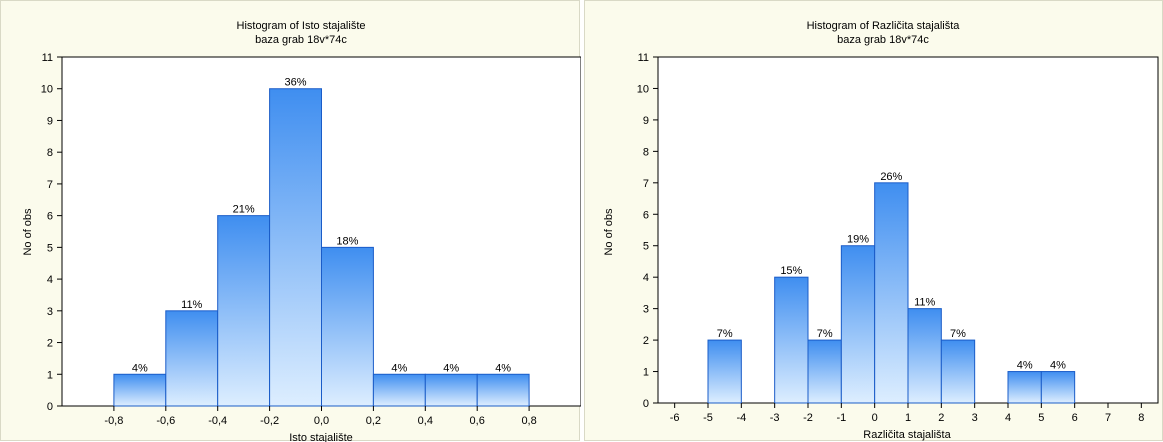  I want to click on x-tick-label: -3, so click(775, 418).